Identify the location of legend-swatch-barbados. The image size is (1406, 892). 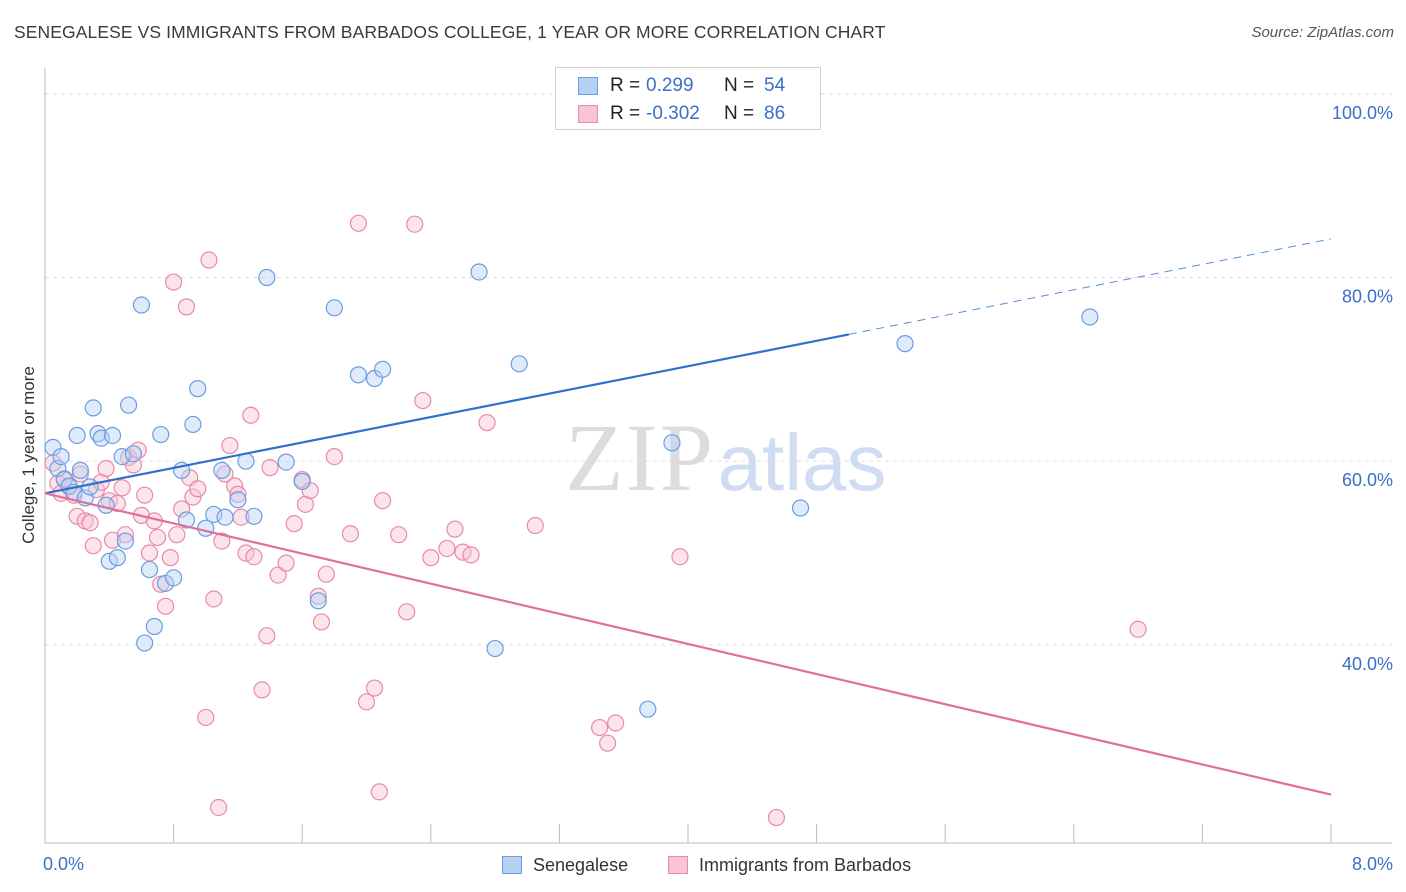
(588, 114).